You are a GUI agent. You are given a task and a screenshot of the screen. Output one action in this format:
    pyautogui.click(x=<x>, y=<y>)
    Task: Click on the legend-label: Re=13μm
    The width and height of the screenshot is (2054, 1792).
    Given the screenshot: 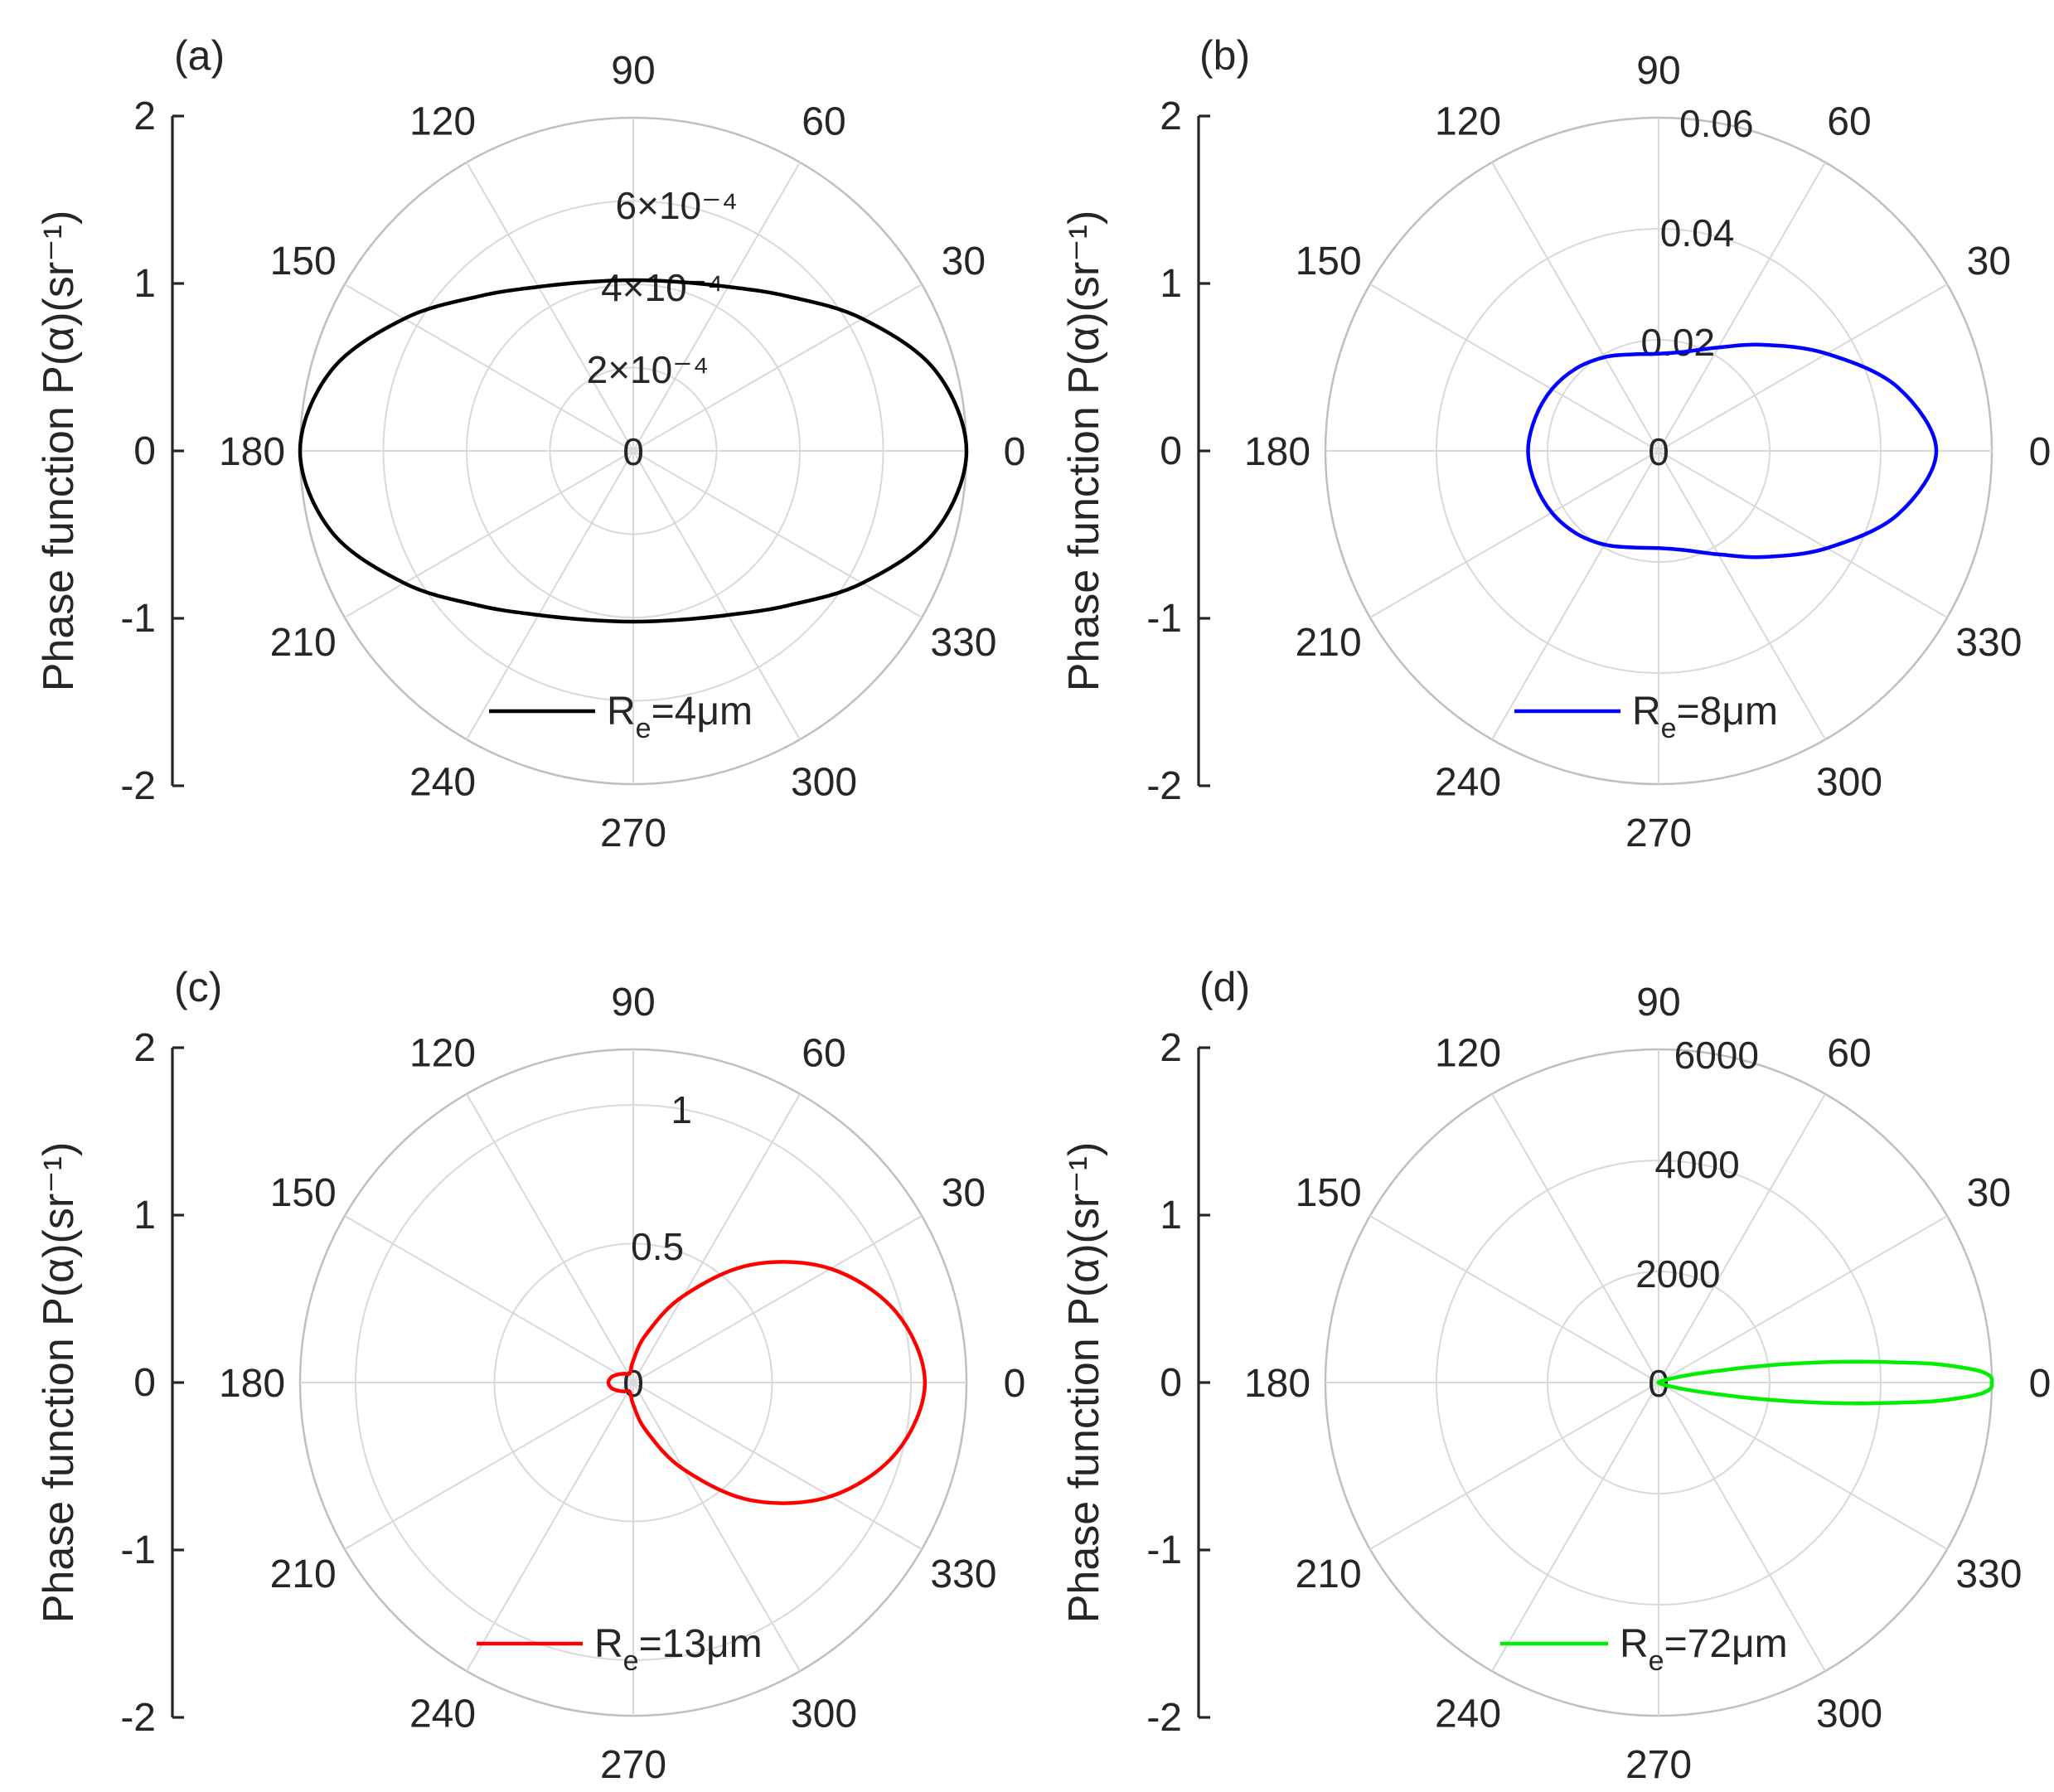 What is the action you would take?
    pyautogui.click(x=678, y=1649)
    